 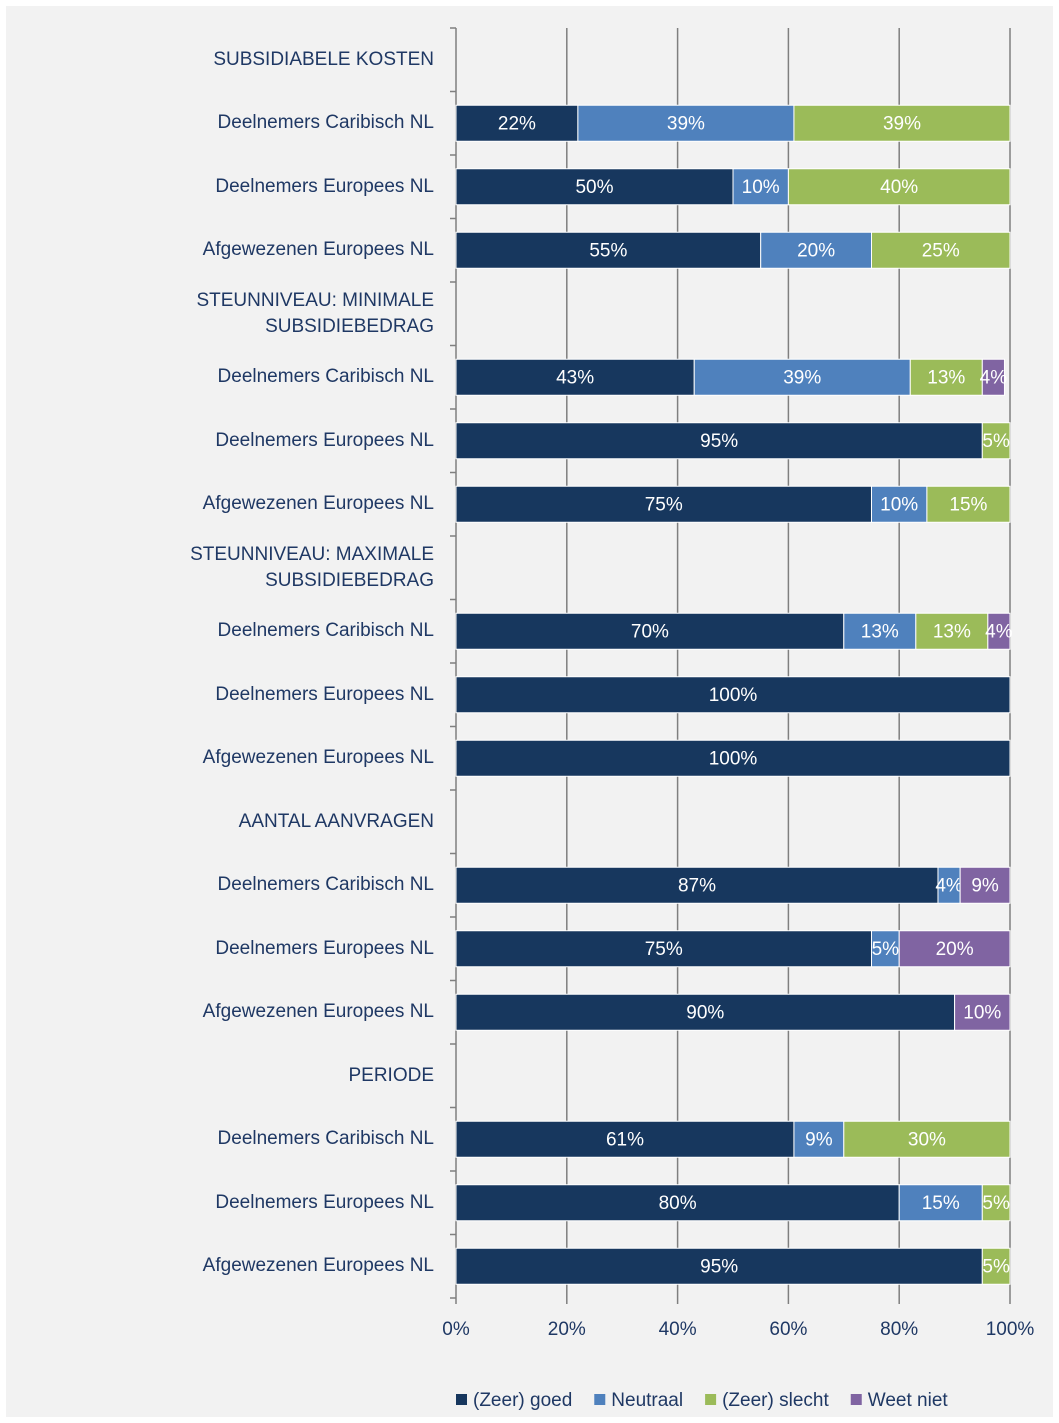 I want to click on value-label: 90%, so click(x=705, y=1012).